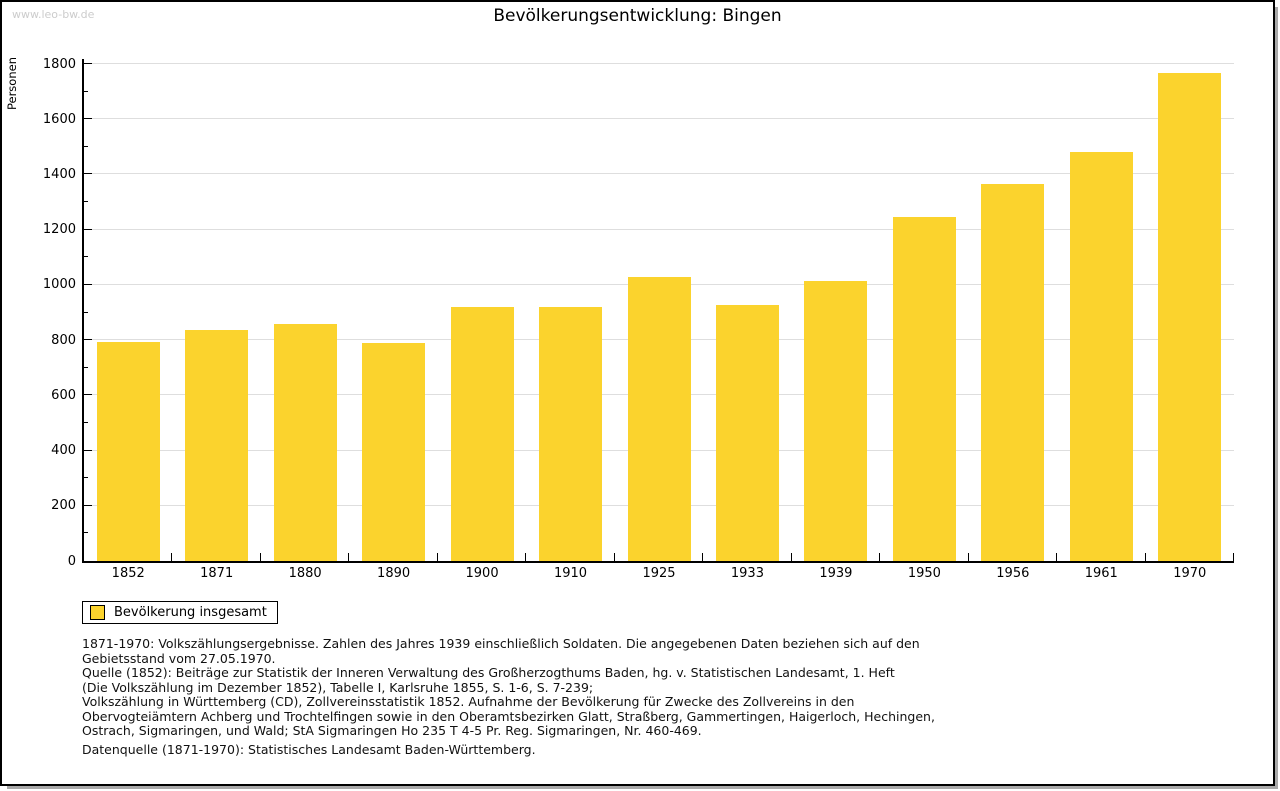  Describe the element at coordinates (63, 395) in the screenshot. I see `y-tick-label-600: 600` at that location.